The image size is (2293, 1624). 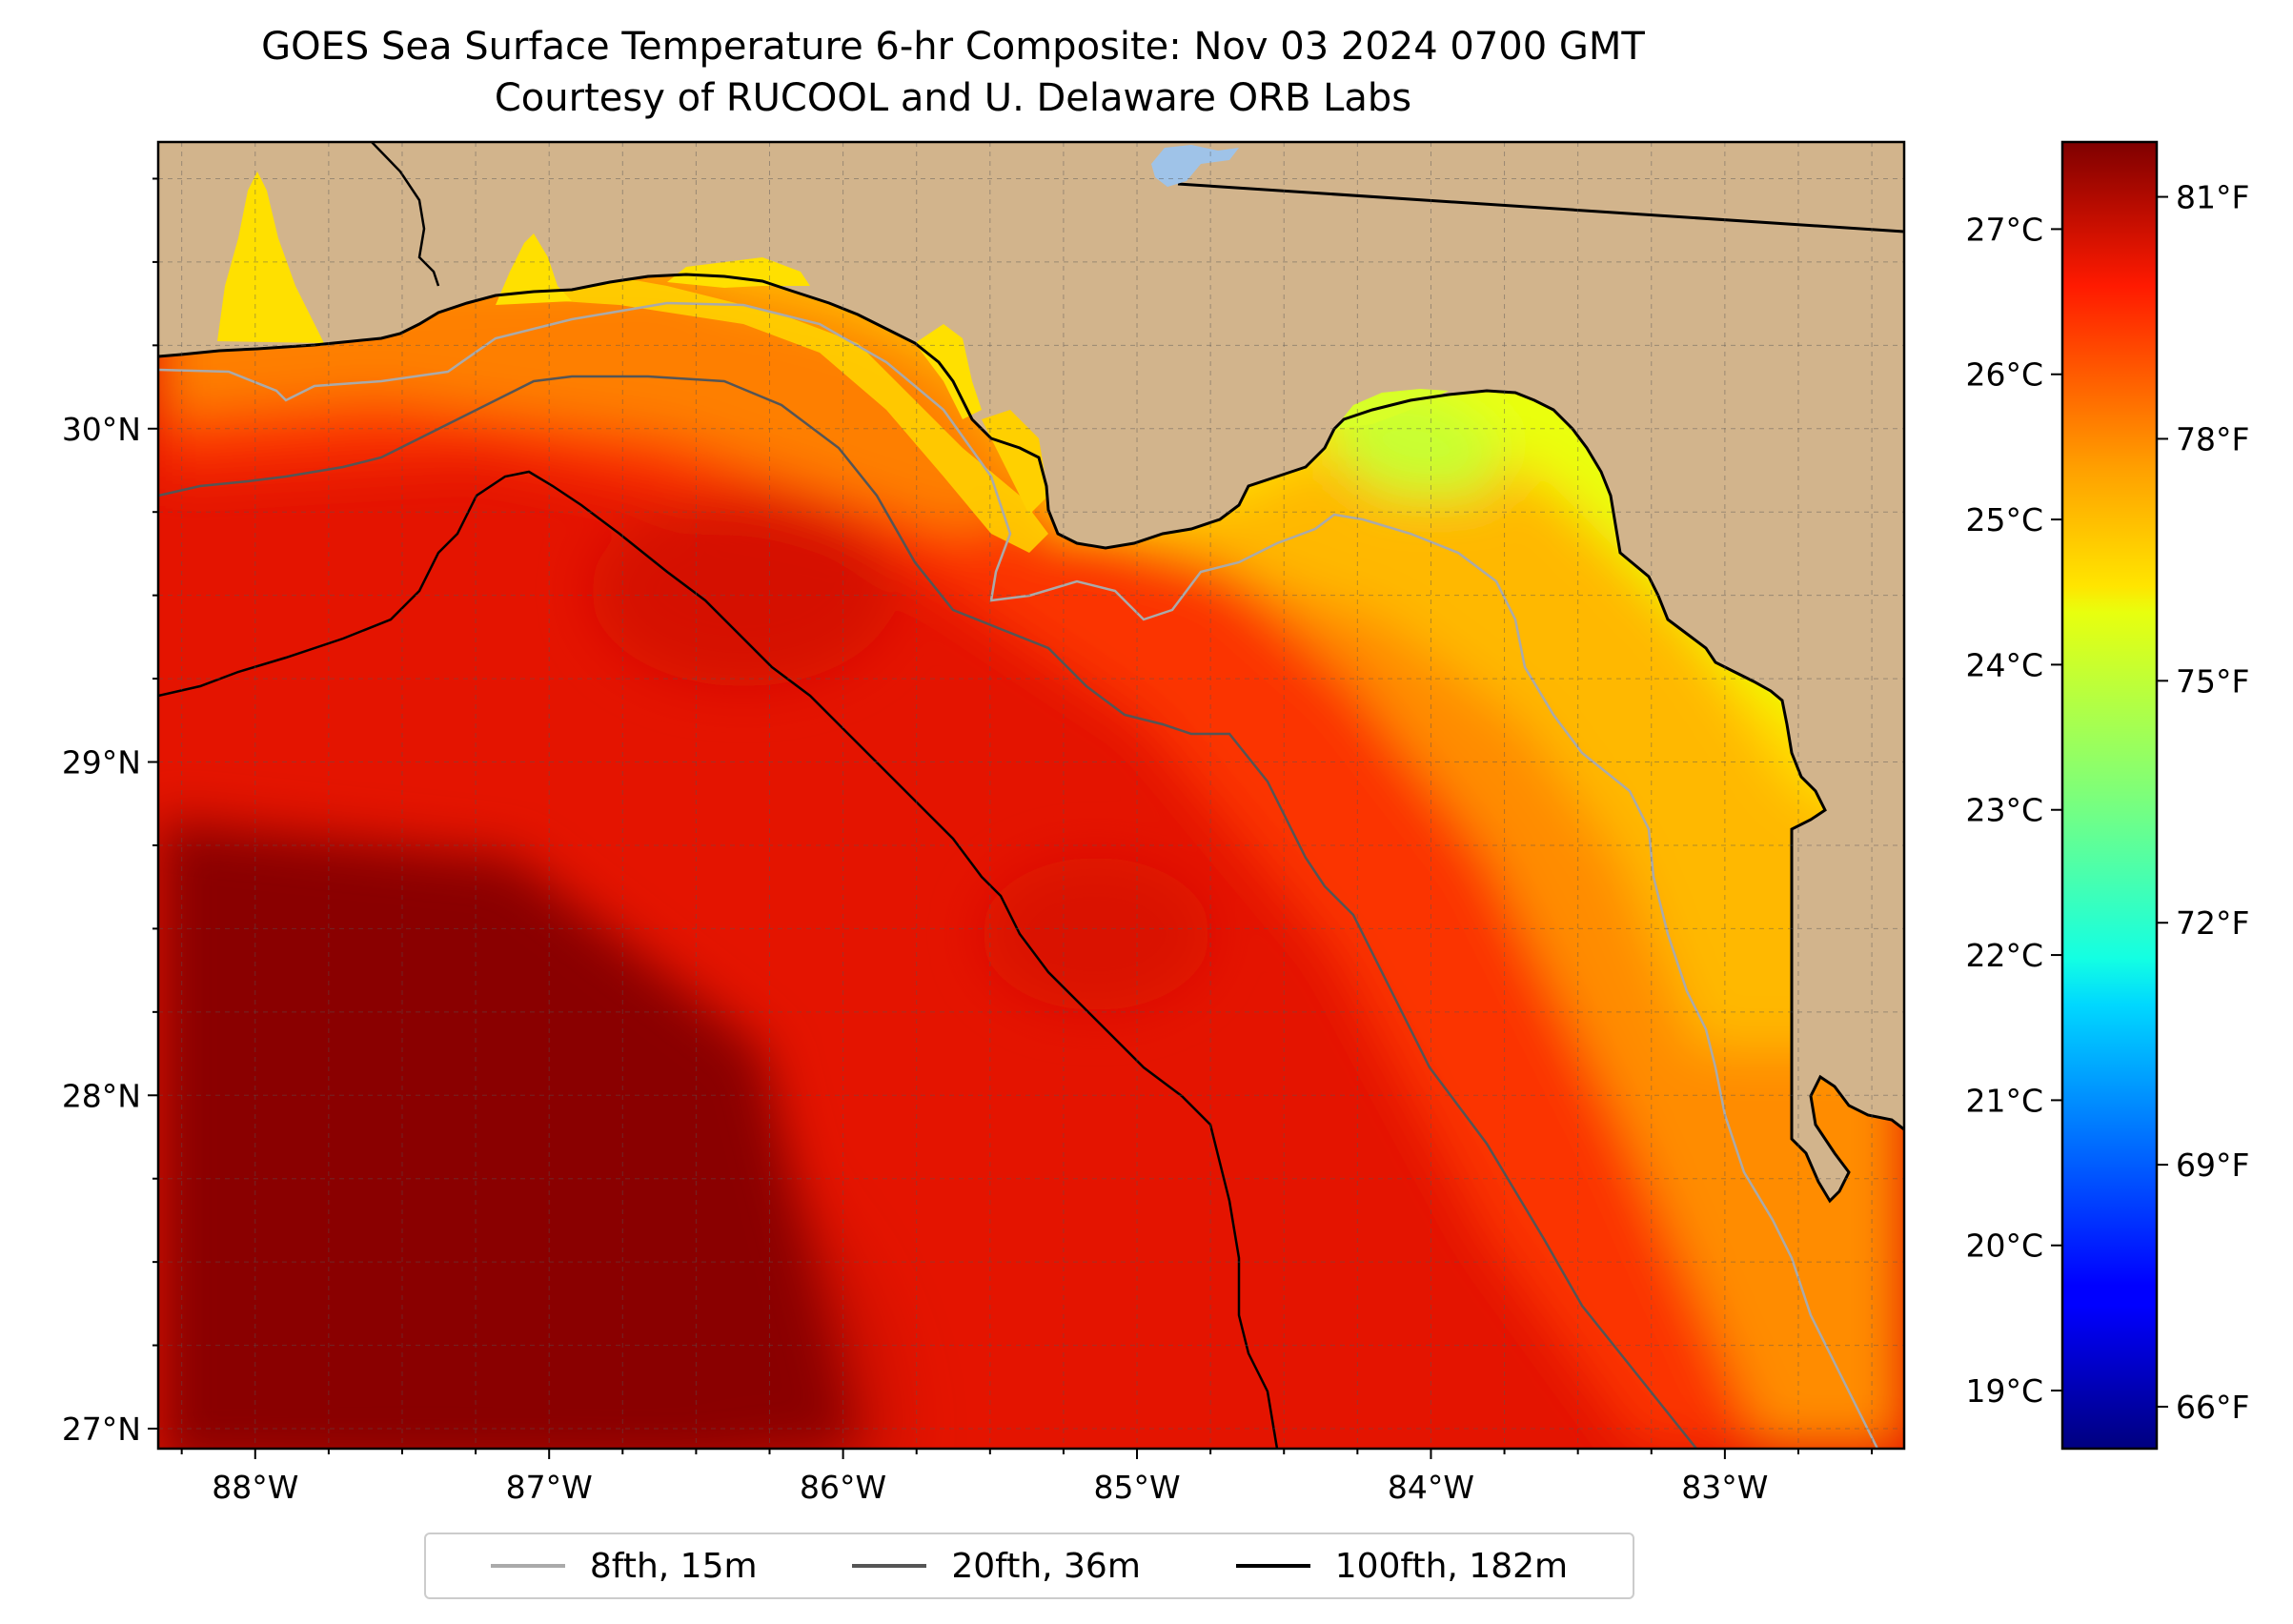 I want to click on celsius-tick-label: 22°C, so click(x=2004, y=955).